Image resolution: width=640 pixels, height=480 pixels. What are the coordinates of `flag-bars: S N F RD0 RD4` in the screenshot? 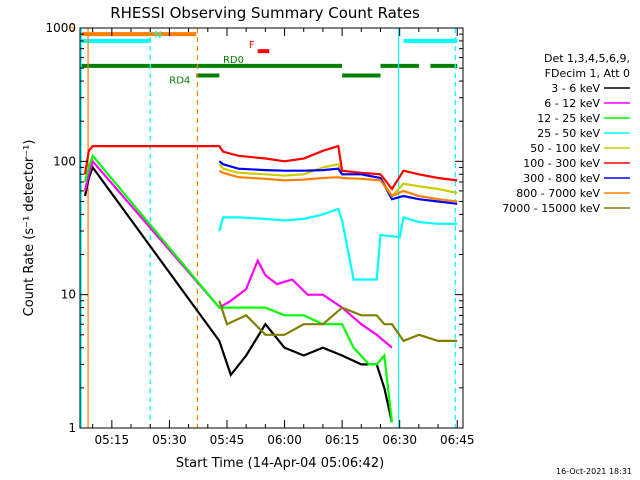 It's located at (263, 55).